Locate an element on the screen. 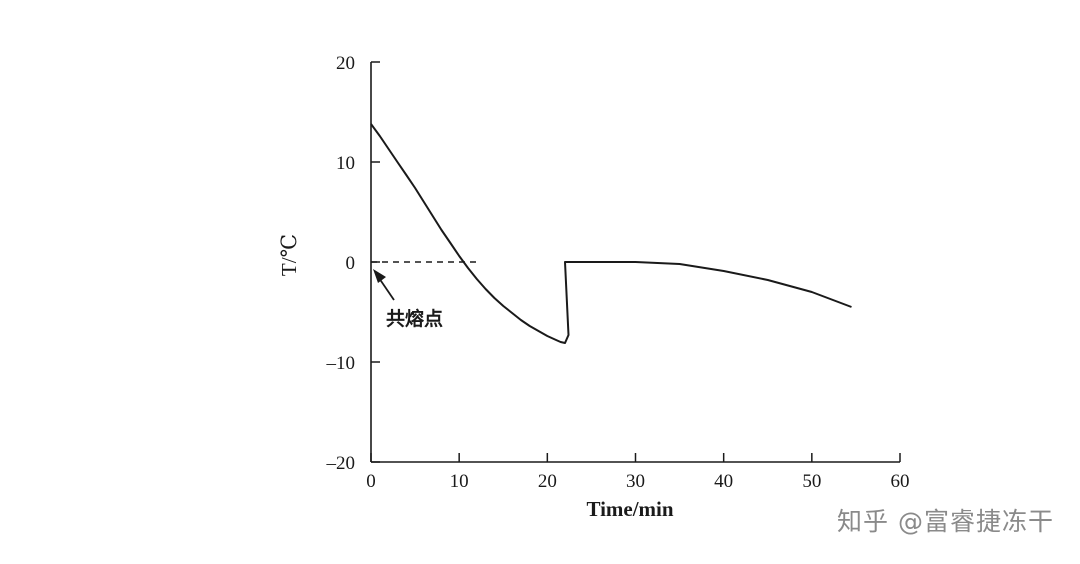 This screenshot has height=564, width=1080. y-axis-title: T/℃ is located at coordinates (289, 255).